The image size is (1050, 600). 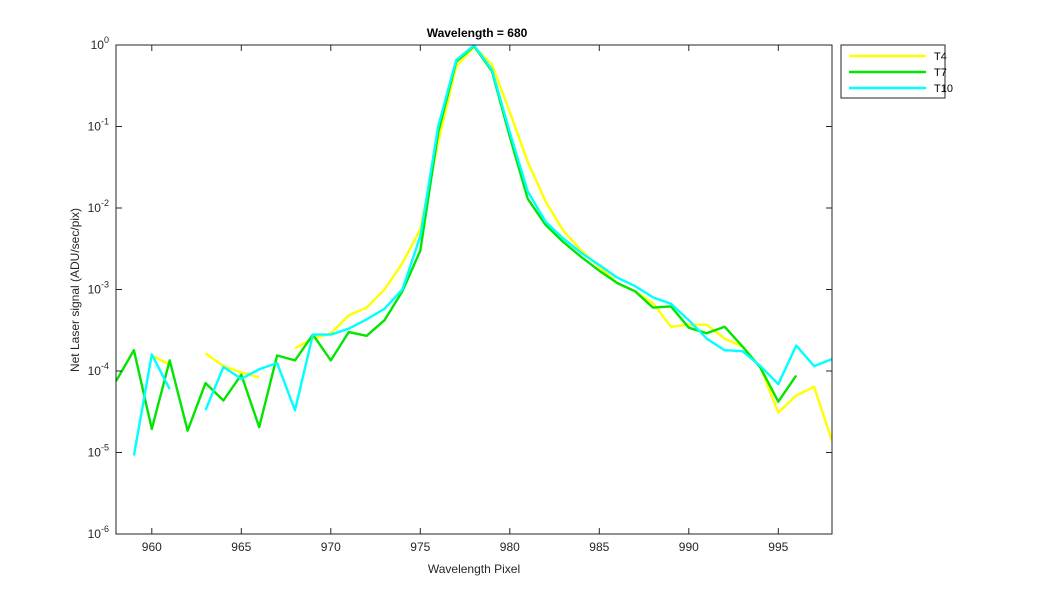 What do you see at coordinates (896, 71) in the screenshot?
I see `legend: T4 T7 T10` at bounding box center [896, 71].